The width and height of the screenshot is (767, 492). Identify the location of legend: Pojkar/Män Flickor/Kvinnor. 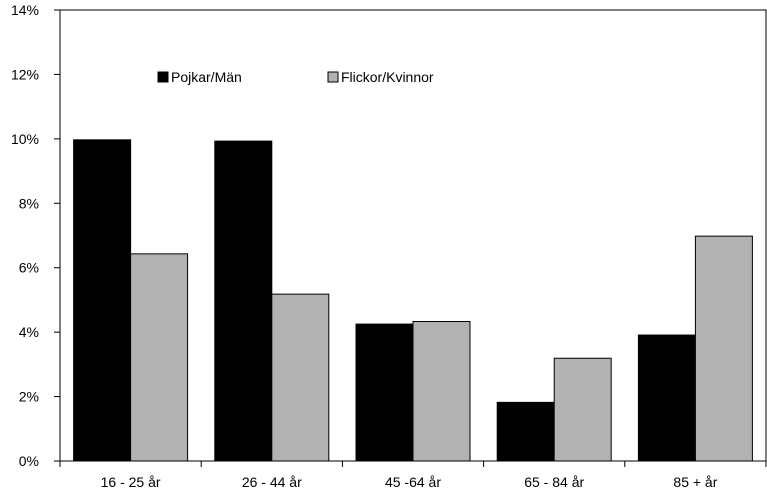
(295, 77).